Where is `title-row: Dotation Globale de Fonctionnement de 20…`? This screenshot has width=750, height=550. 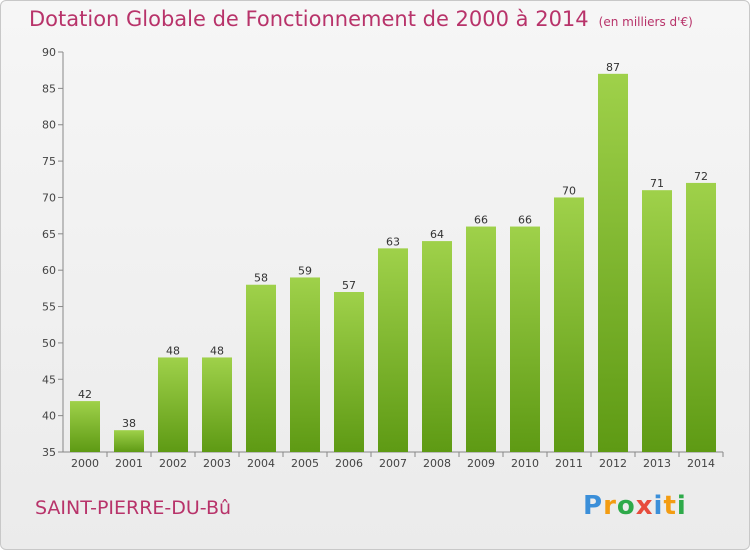
title-row: Dotation Globale de Fonctionnement de 20… is located at coordinates (361, 19).